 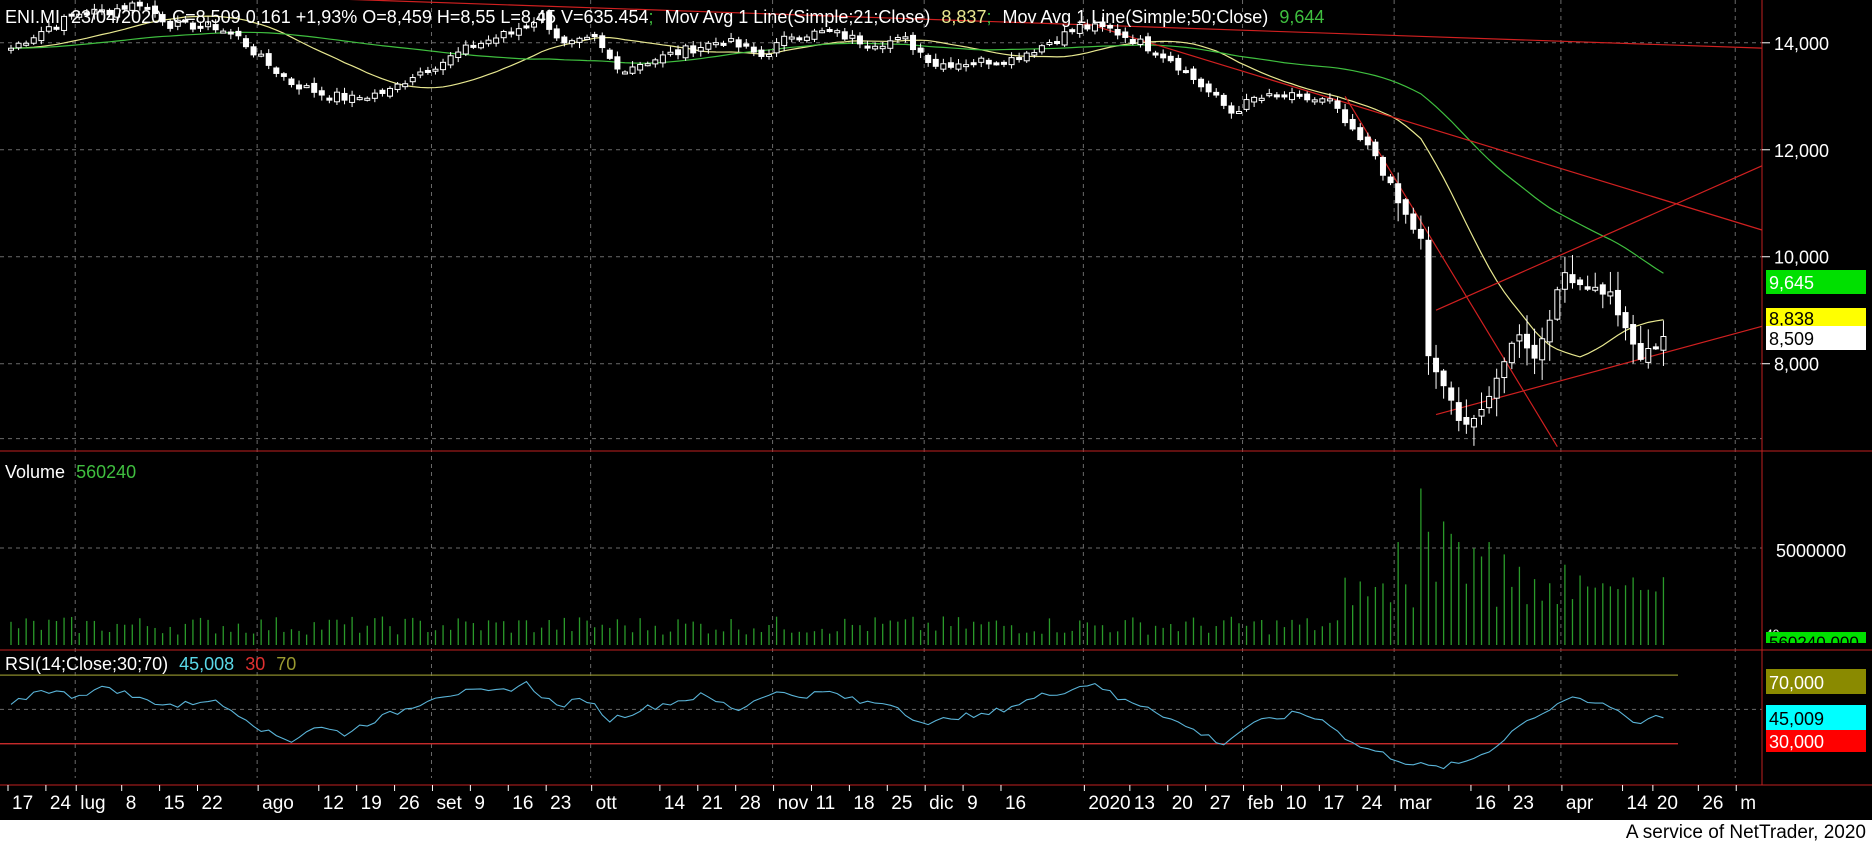 What do you see at coordinates (1791, 339) in the screenshot?
I see `badge-close: 8,509` at bounding box center [1791, 339].